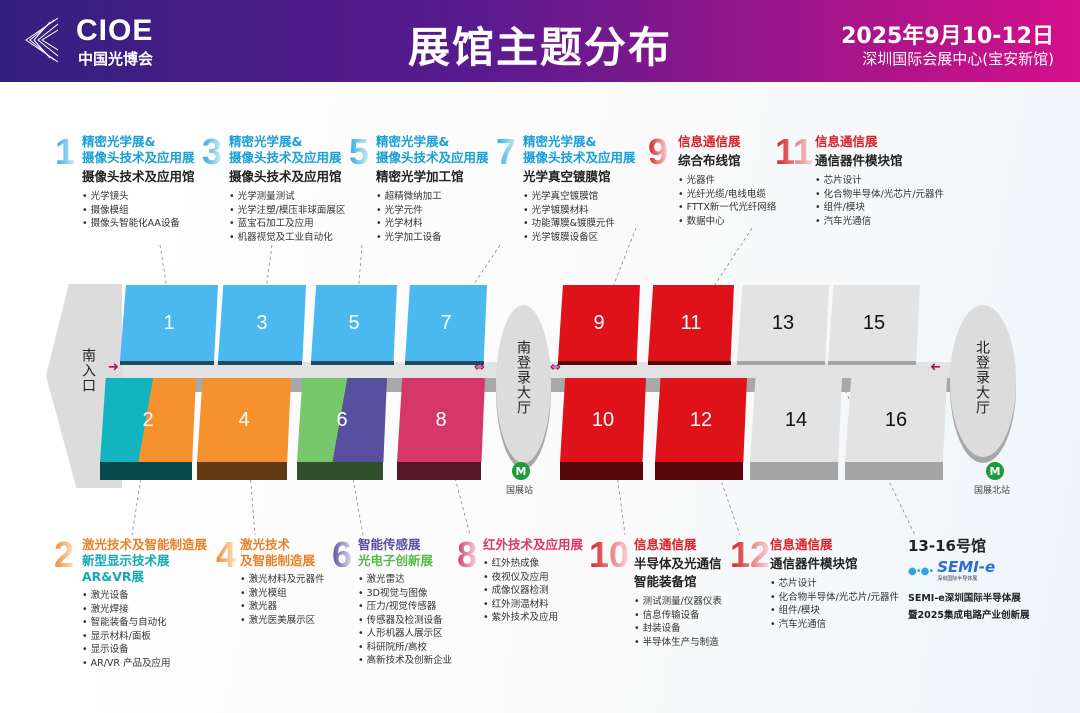  Describe the element at coordinates (567, 176) in the screenshot. I see `hall-name: 光学真空镀膜馆` at that location.